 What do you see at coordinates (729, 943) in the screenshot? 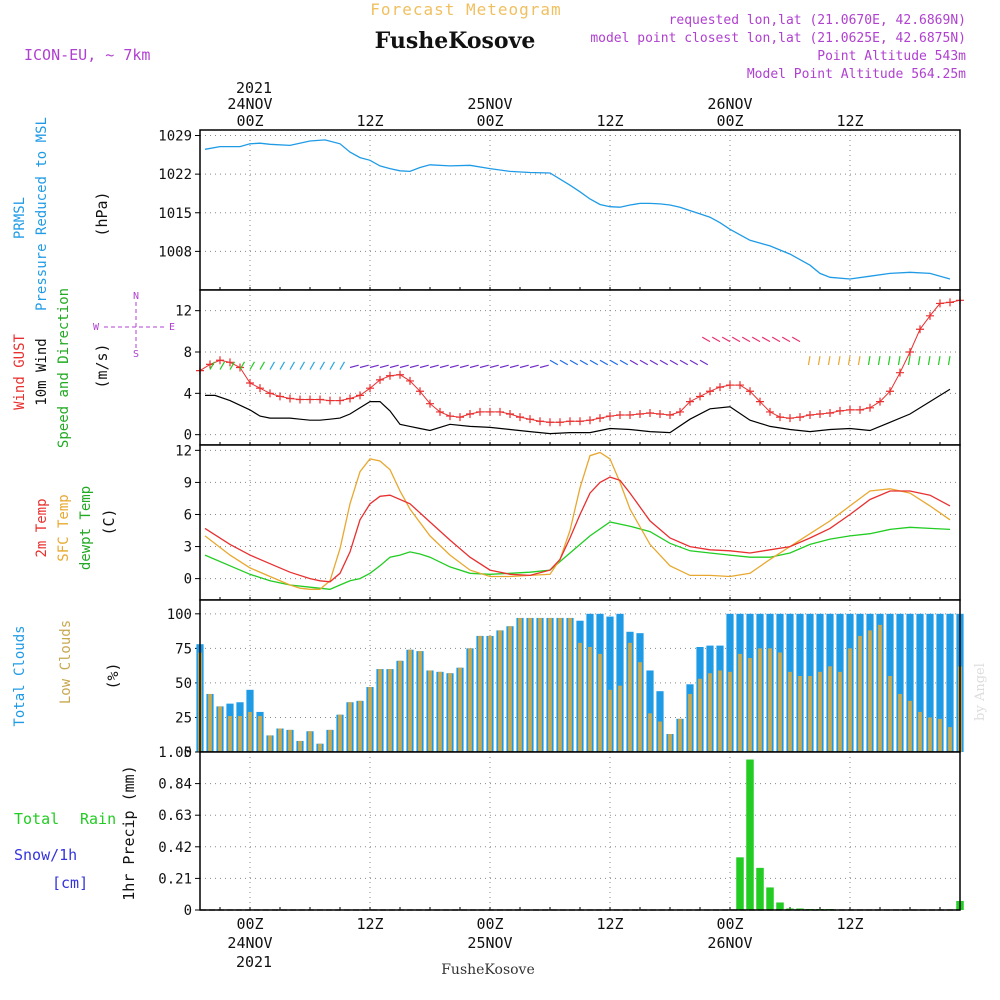
I see `bottom-date-label: 26NOV` at bounding box center [729, 943].